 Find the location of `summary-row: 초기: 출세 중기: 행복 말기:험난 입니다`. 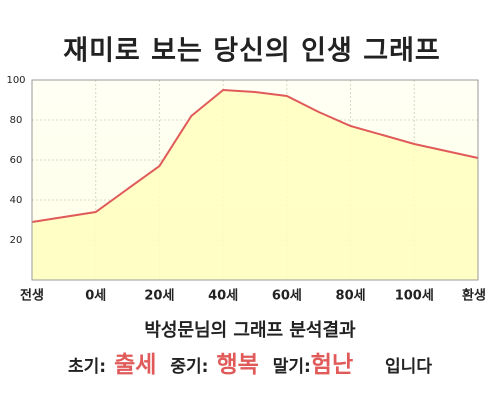

summary-row: 초기: 출세 중기: 행복 말기:험난 입니다 is located at coordinates (250, 366).